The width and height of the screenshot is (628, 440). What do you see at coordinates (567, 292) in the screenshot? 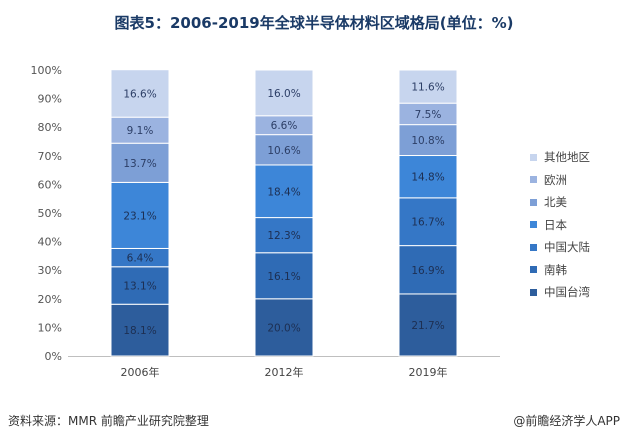
I see `legend-label: 中国台湾` at bounding box center [567, 292].